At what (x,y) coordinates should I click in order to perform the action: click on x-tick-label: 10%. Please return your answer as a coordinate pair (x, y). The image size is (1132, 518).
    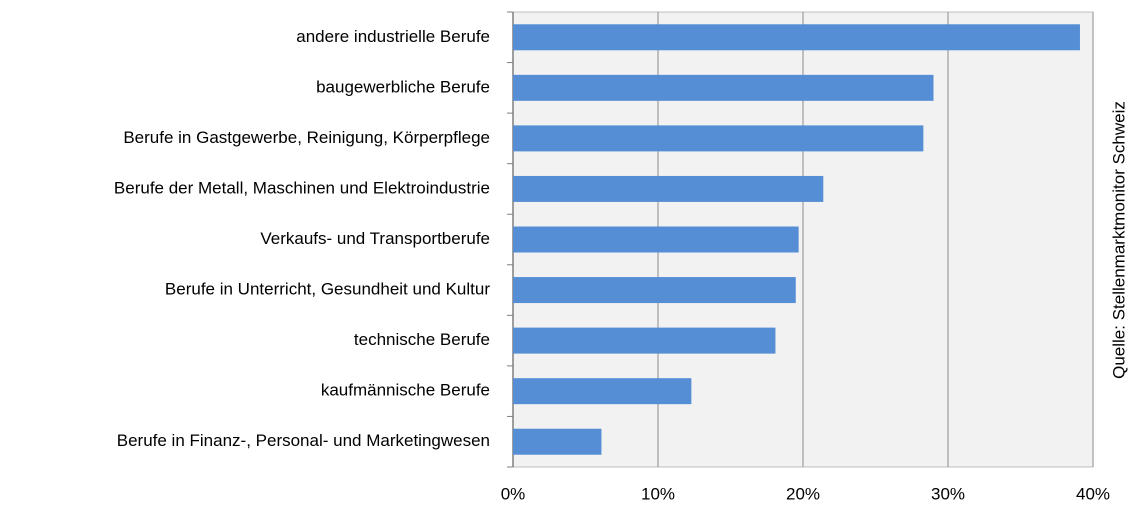
    Looking at the image, I should click on (658, 493).